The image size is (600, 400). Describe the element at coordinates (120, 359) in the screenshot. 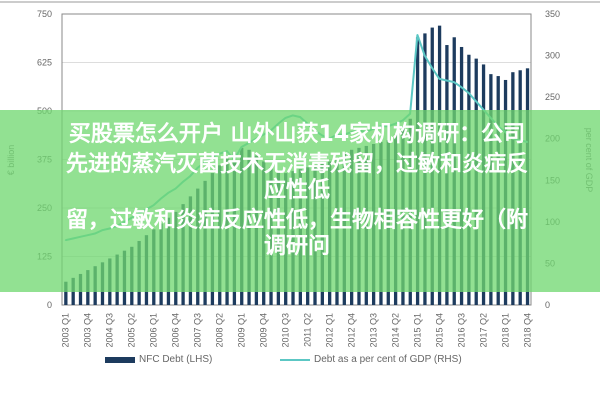

I see `legend-bar-swatch` at that location.